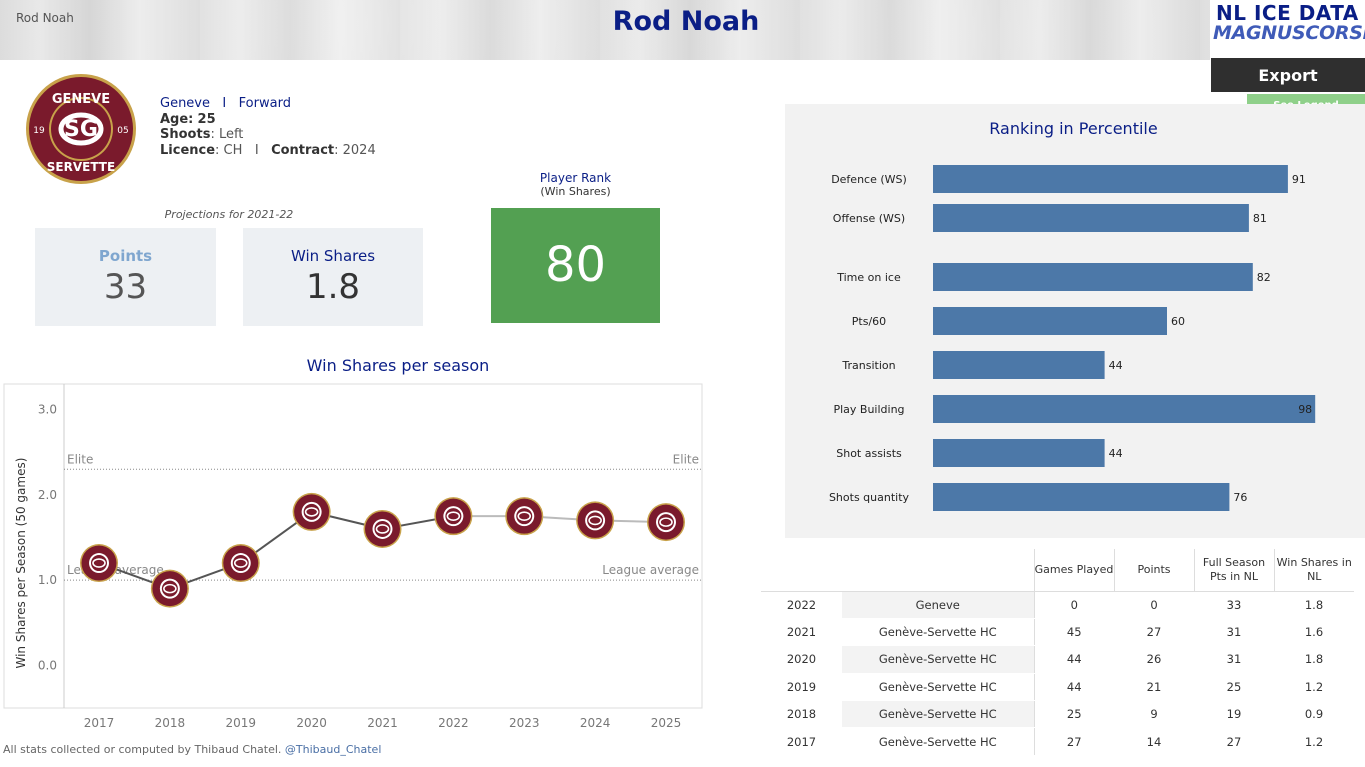  What do you see at coordinates (1234, 687) in the screenshot?
I see `table-cell-full-season-pts: 25` at bounding box center [1234, 687].